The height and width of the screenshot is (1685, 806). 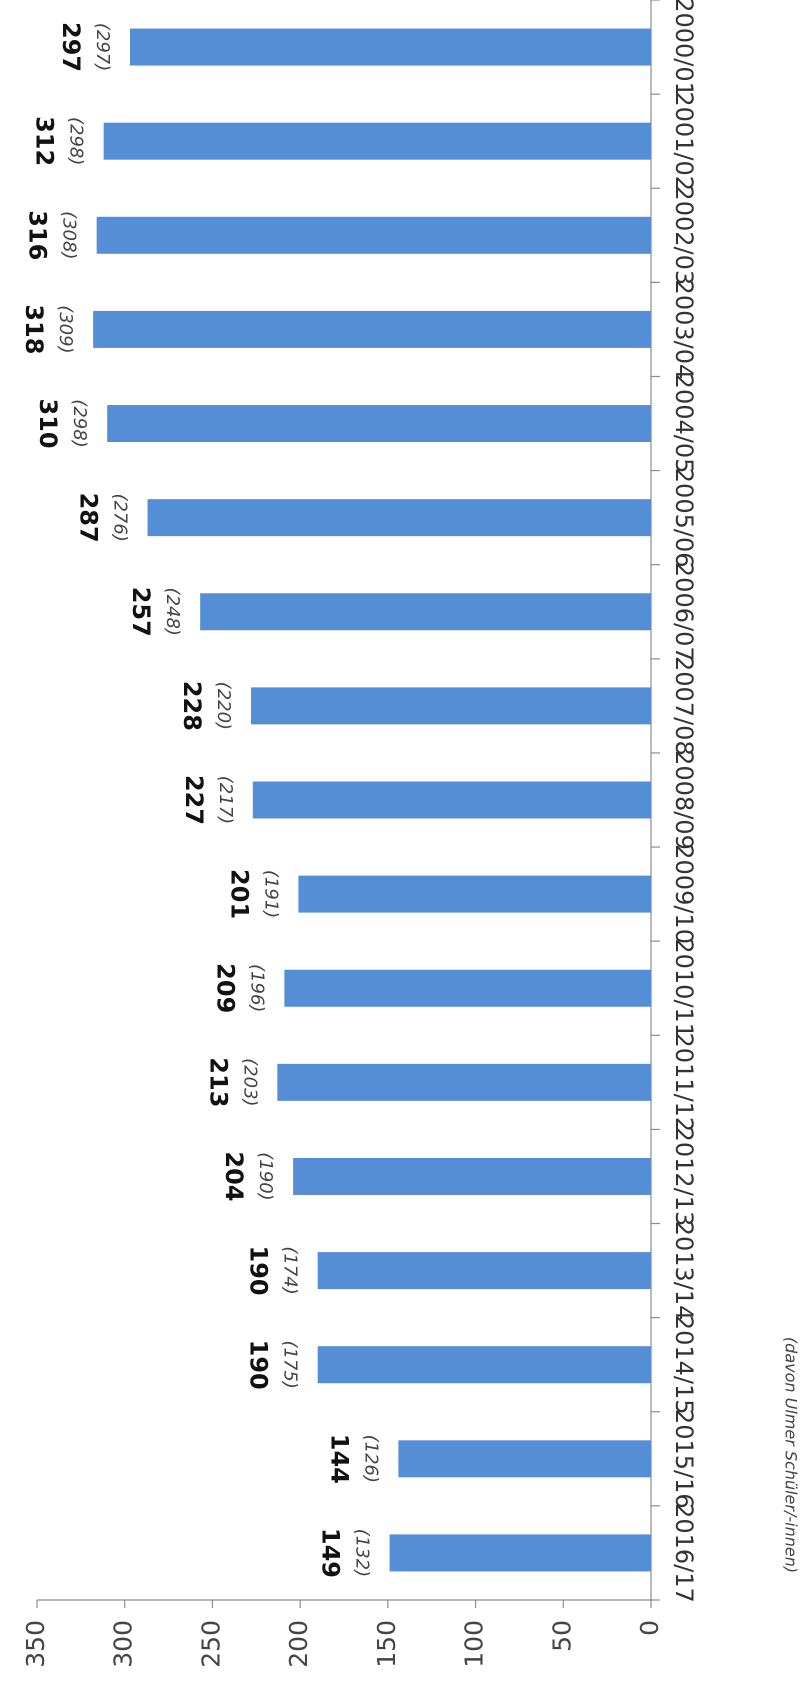 What do you see at coordinates (265, 1176) in the screenshot?
I see `sub-value-label: (190)` at bounding box center [265, 1176].